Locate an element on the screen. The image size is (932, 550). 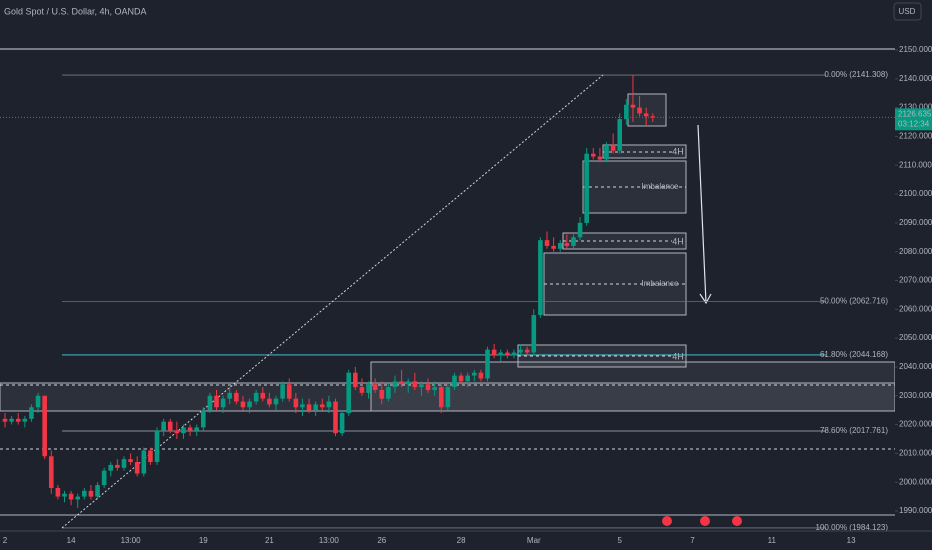
x-tick-label: 13:00 is located at coordinates (131, 540).